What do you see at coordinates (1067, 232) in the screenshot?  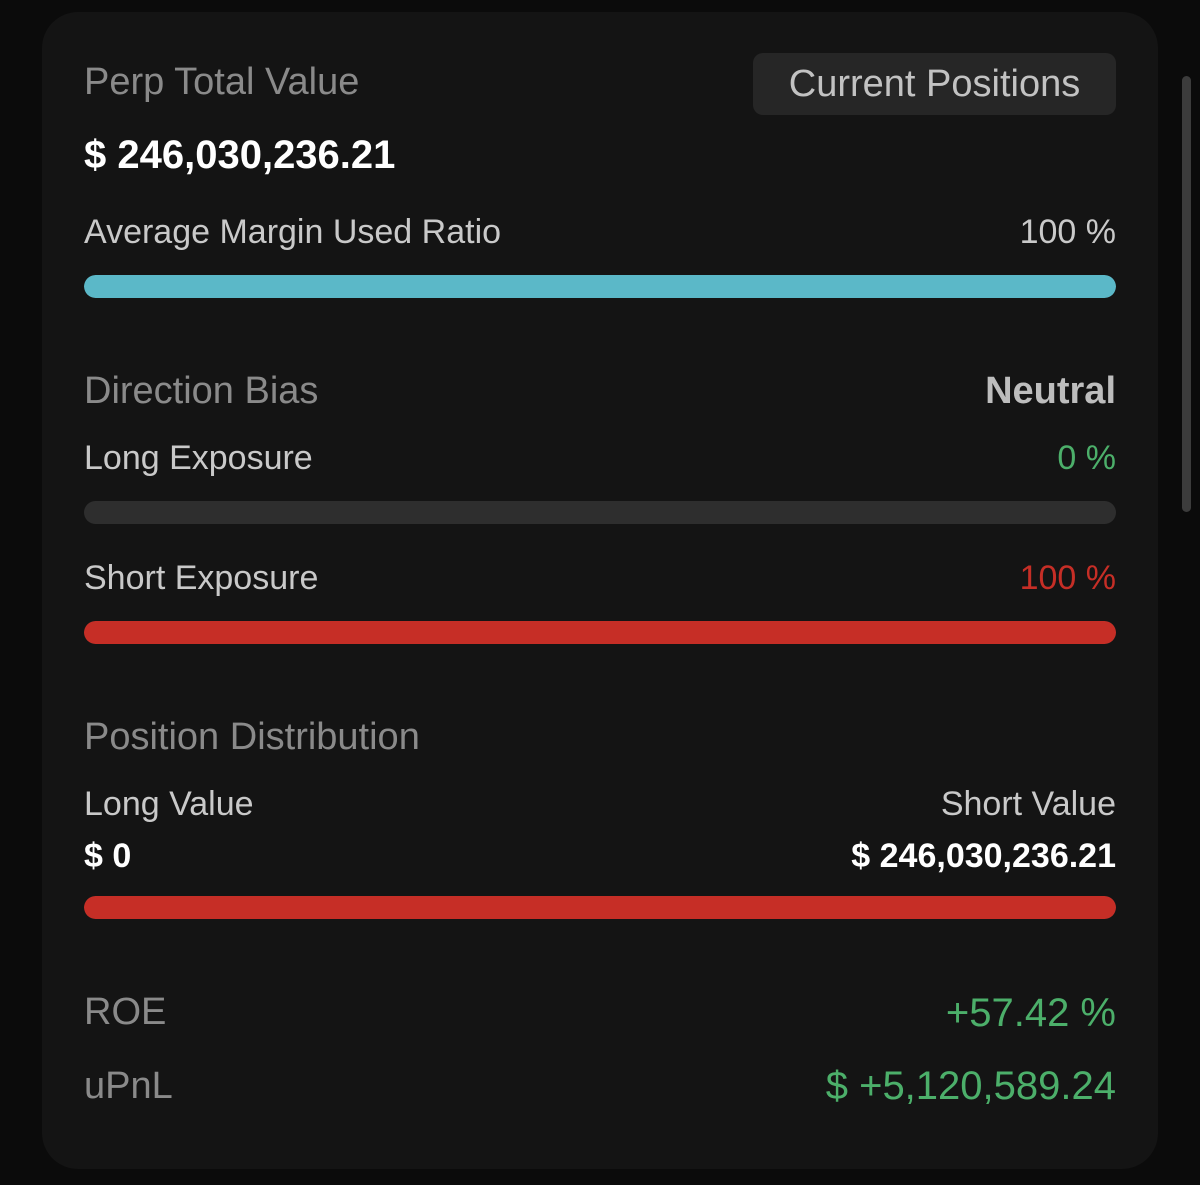 I see `margin-ratio-value: 100 %` at bounding box center [1067, 232].